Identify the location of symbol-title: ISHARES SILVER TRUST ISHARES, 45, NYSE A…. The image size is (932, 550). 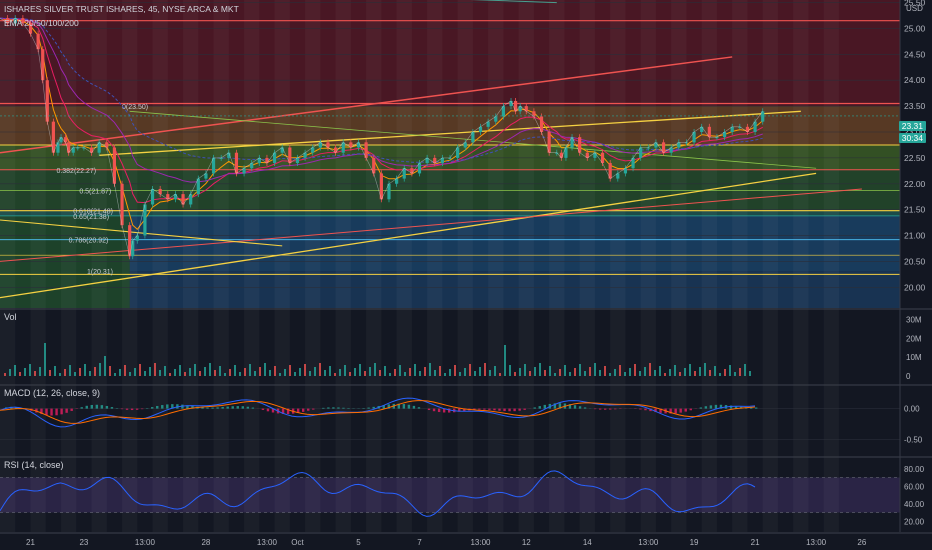
(121, 9).